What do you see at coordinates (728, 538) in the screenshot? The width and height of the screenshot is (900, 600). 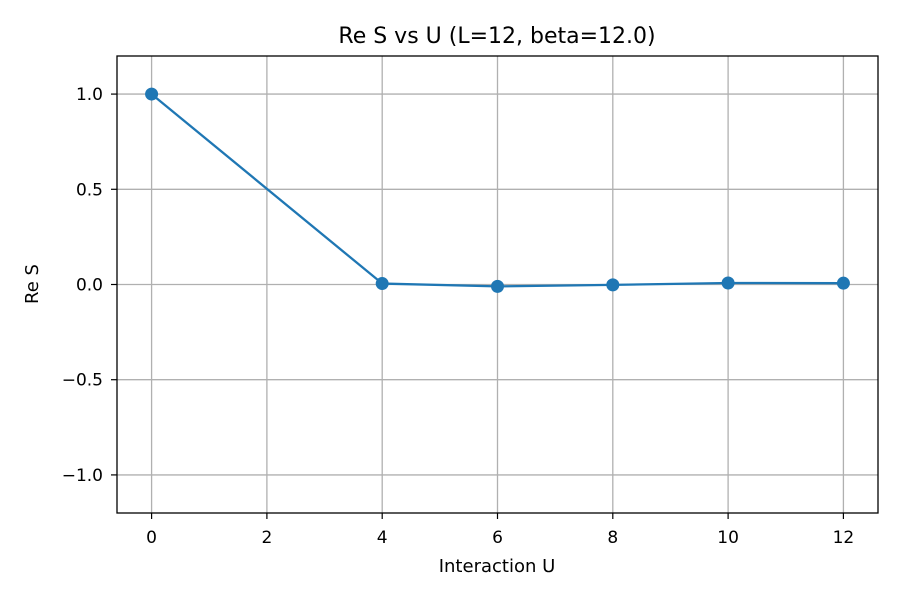 I see `x-tick-label: 10` at bounding box center [728, 538].